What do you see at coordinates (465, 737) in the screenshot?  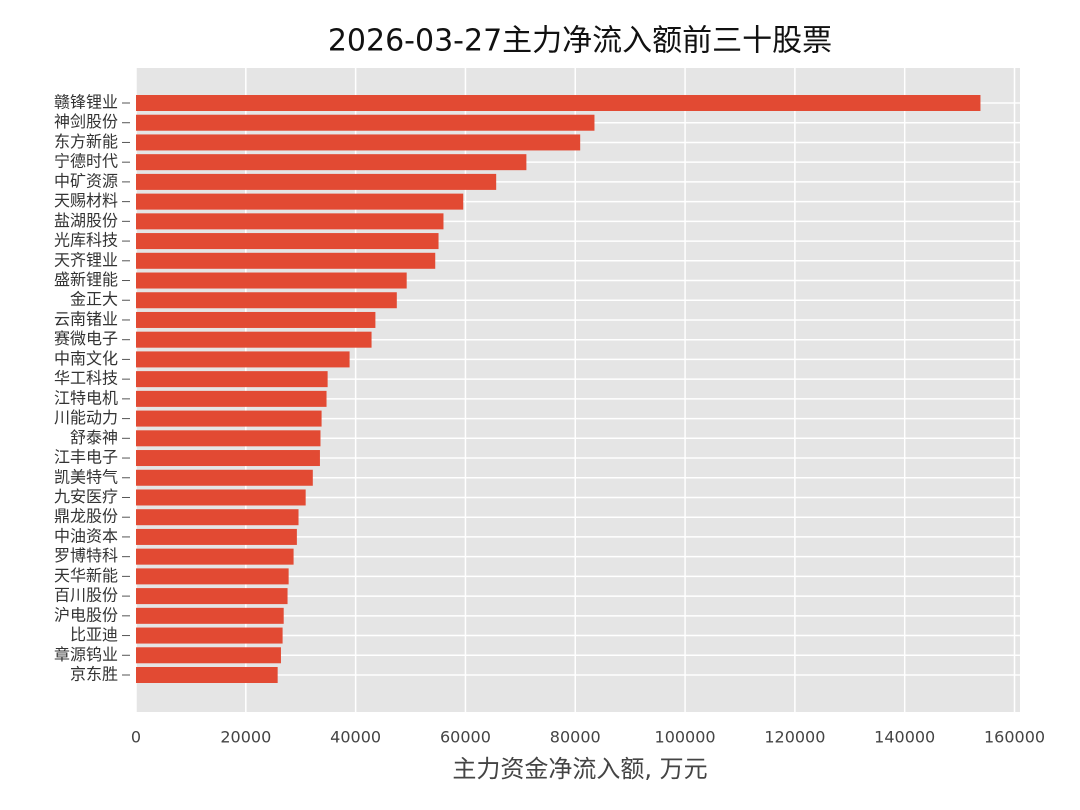 I see `x-tick-label: 60000` at bounding box center [465, 737].